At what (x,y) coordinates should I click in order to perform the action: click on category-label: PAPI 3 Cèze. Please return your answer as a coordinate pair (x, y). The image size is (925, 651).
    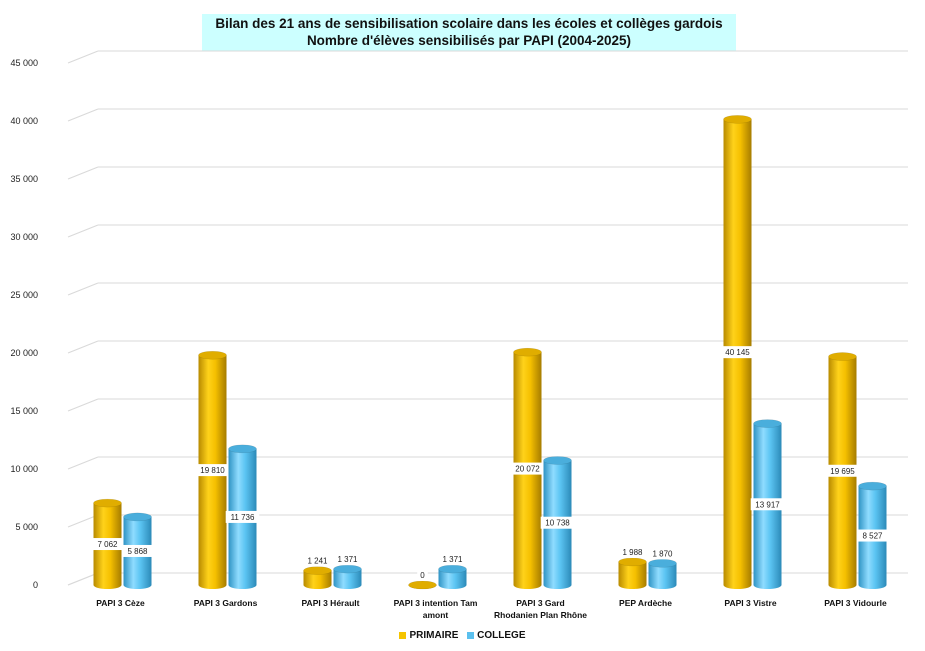
    Looking at the image, I should click on (120, 603).